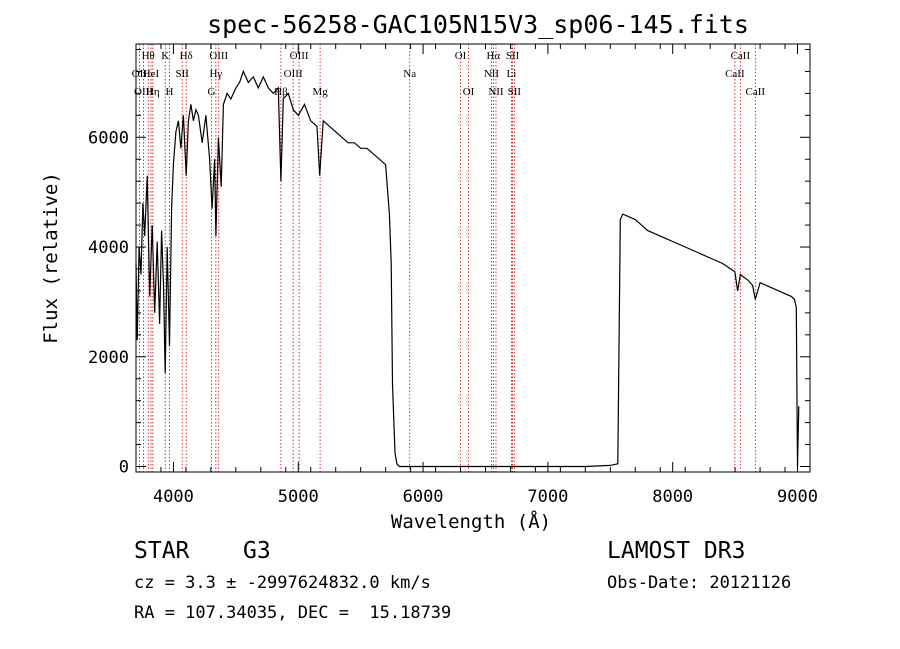 This screenshot has width=900, height=649. What do you see at coordinates (492, 74) in the screenshot?
I see `line-label-21: NII` at bounding box center [492, 74].